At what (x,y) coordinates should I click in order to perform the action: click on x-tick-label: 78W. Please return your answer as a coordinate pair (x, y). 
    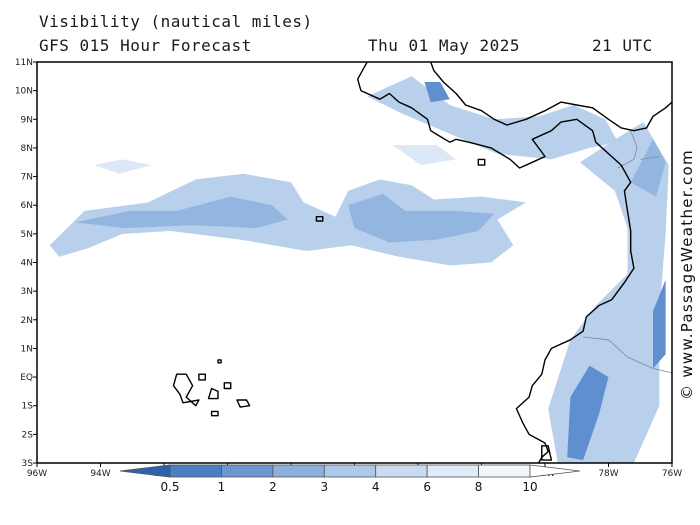
    Looking at the image, I should click on (608, 474).